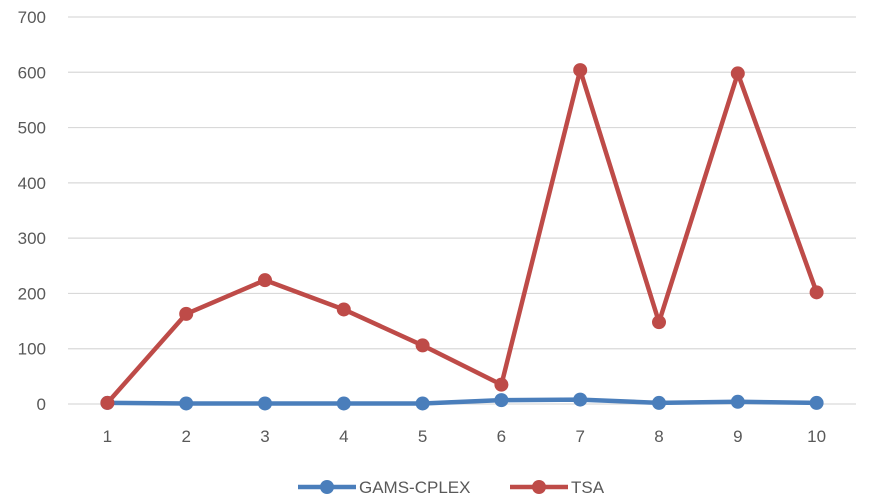  Describe the element at coordinates (32, 293) in the screenshot. I see `y-tick-label: 200` at that location.